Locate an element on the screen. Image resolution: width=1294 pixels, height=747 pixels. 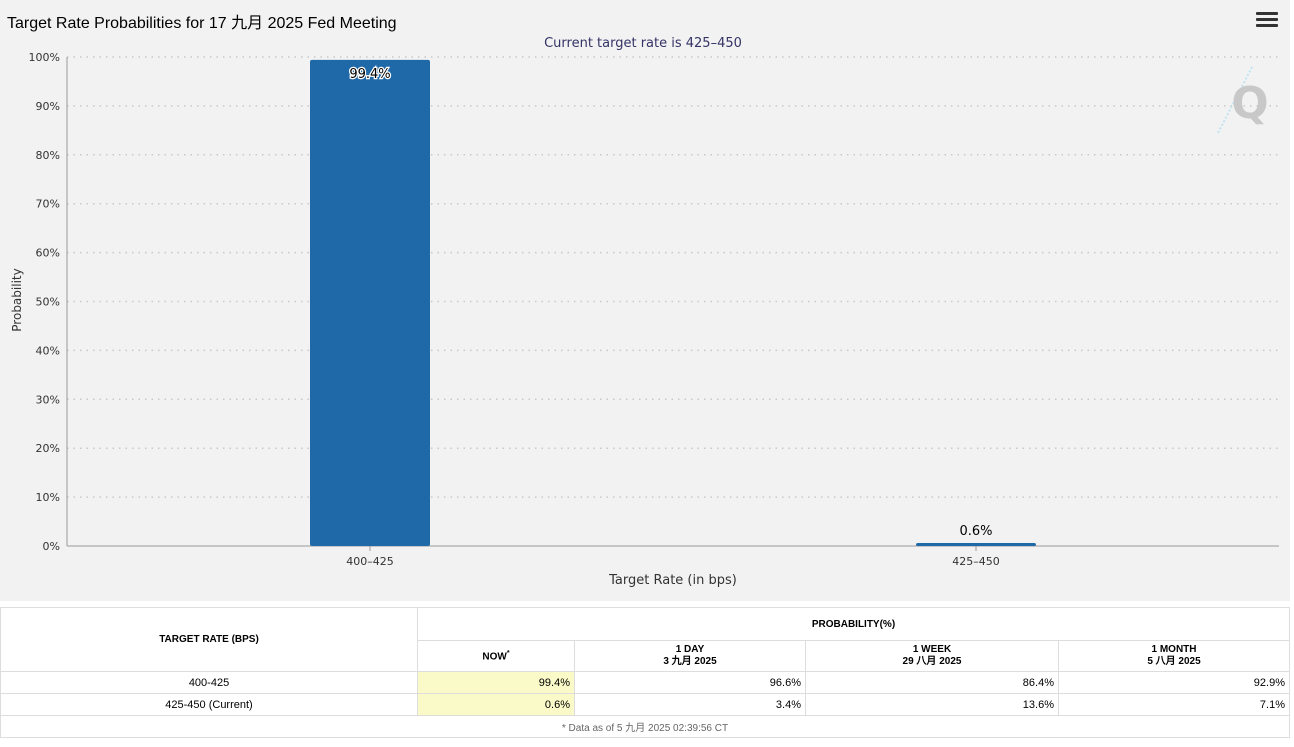
y-tick-label: 0% is located at coordinates (51, 546).